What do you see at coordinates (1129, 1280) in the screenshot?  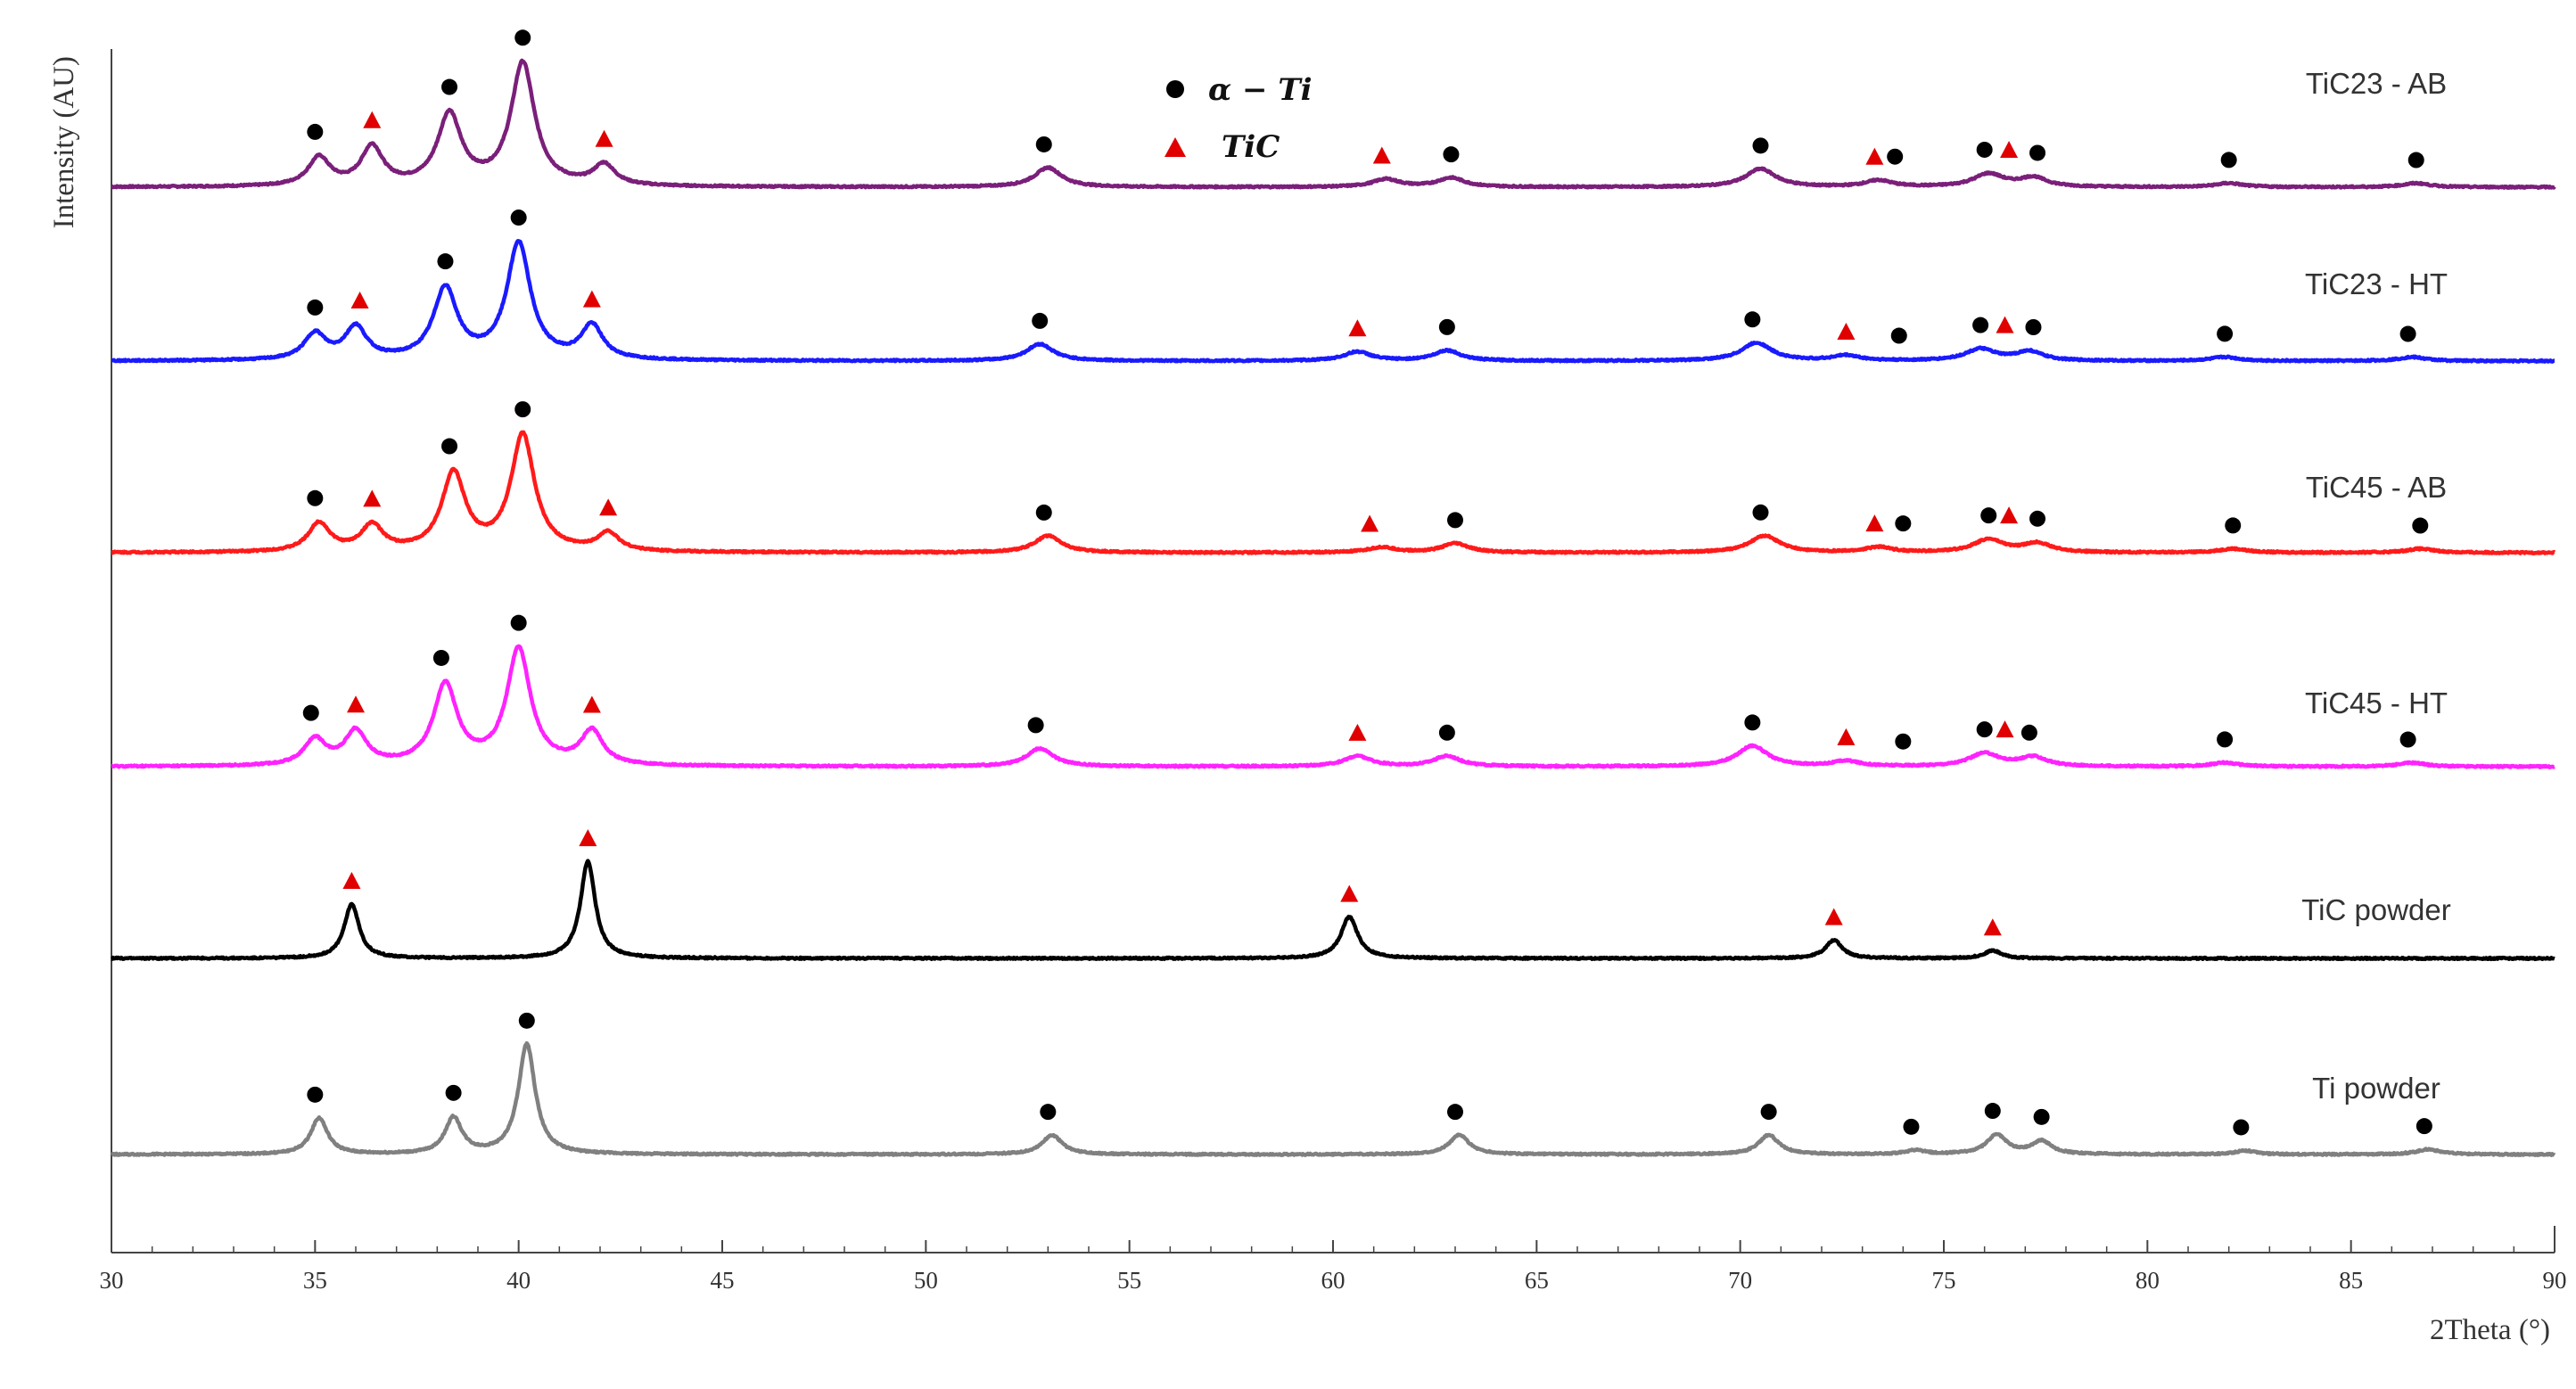 I see `x-tick-label: 55` at bounding box center [1129, 1280].